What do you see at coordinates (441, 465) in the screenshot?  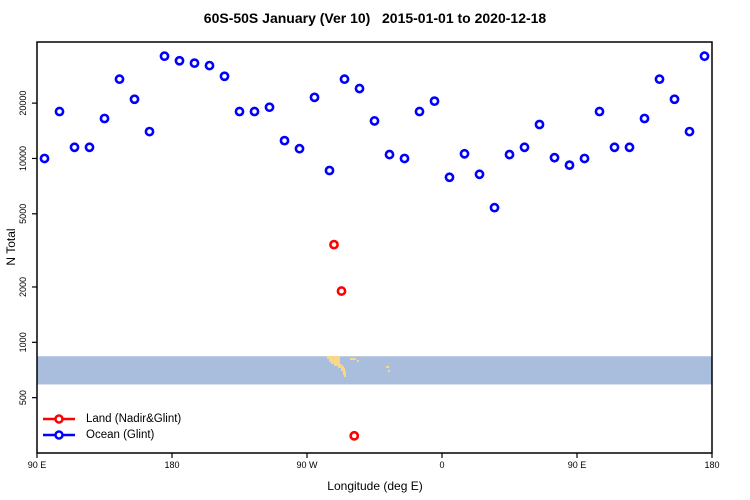 I see `x-tick-label: 0` at bounding box center [441, 465].